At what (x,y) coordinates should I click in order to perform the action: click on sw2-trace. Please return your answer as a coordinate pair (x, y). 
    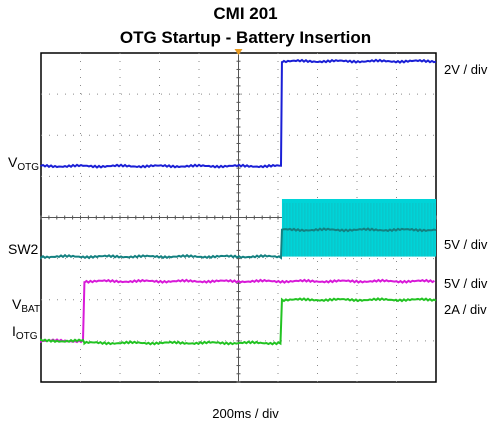
    Looking at the image, I should click on (238, 243).